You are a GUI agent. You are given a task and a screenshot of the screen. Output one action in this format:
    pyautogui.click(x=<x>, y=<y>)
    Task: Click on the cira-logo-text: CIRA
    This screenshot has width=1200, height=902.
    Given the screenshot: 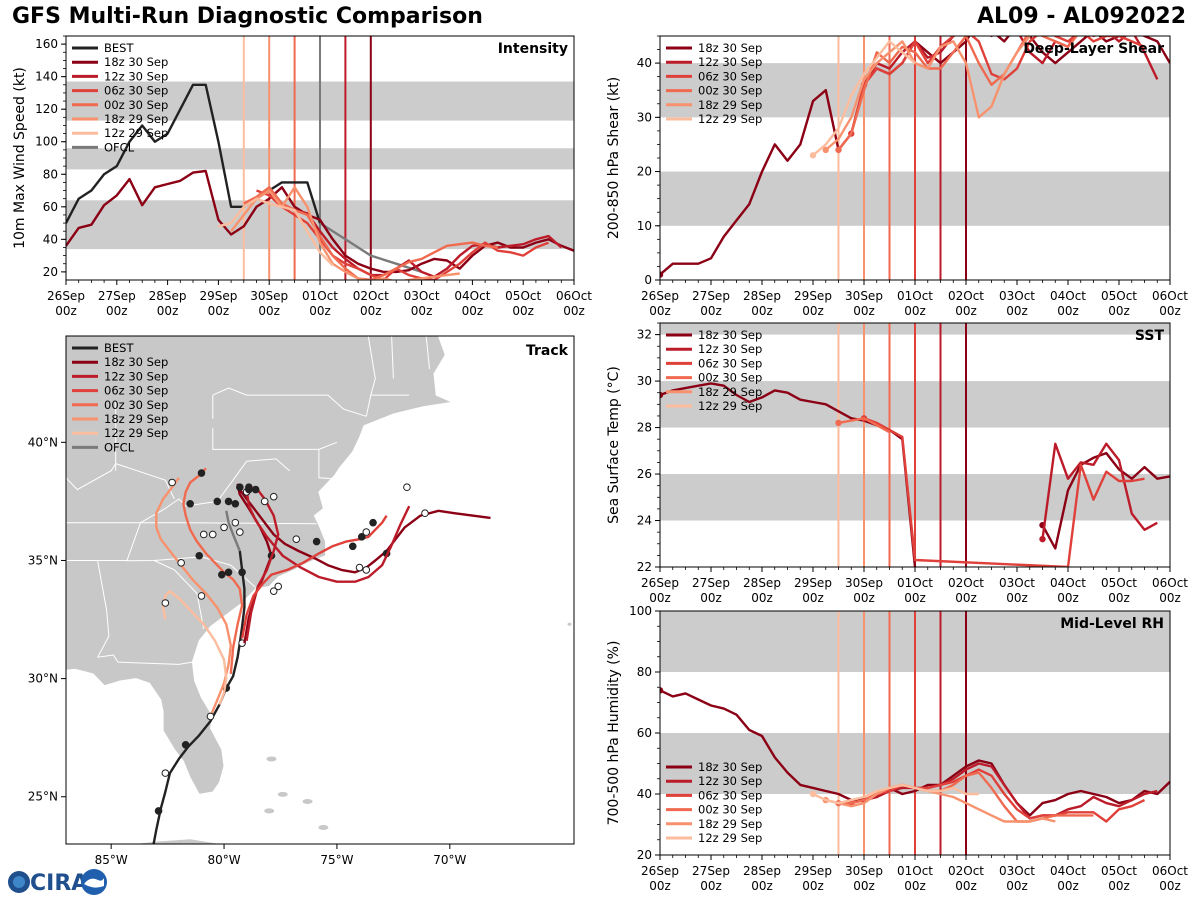 What is the action you would take?
    pyautogui.click(x=59, y=883)
    